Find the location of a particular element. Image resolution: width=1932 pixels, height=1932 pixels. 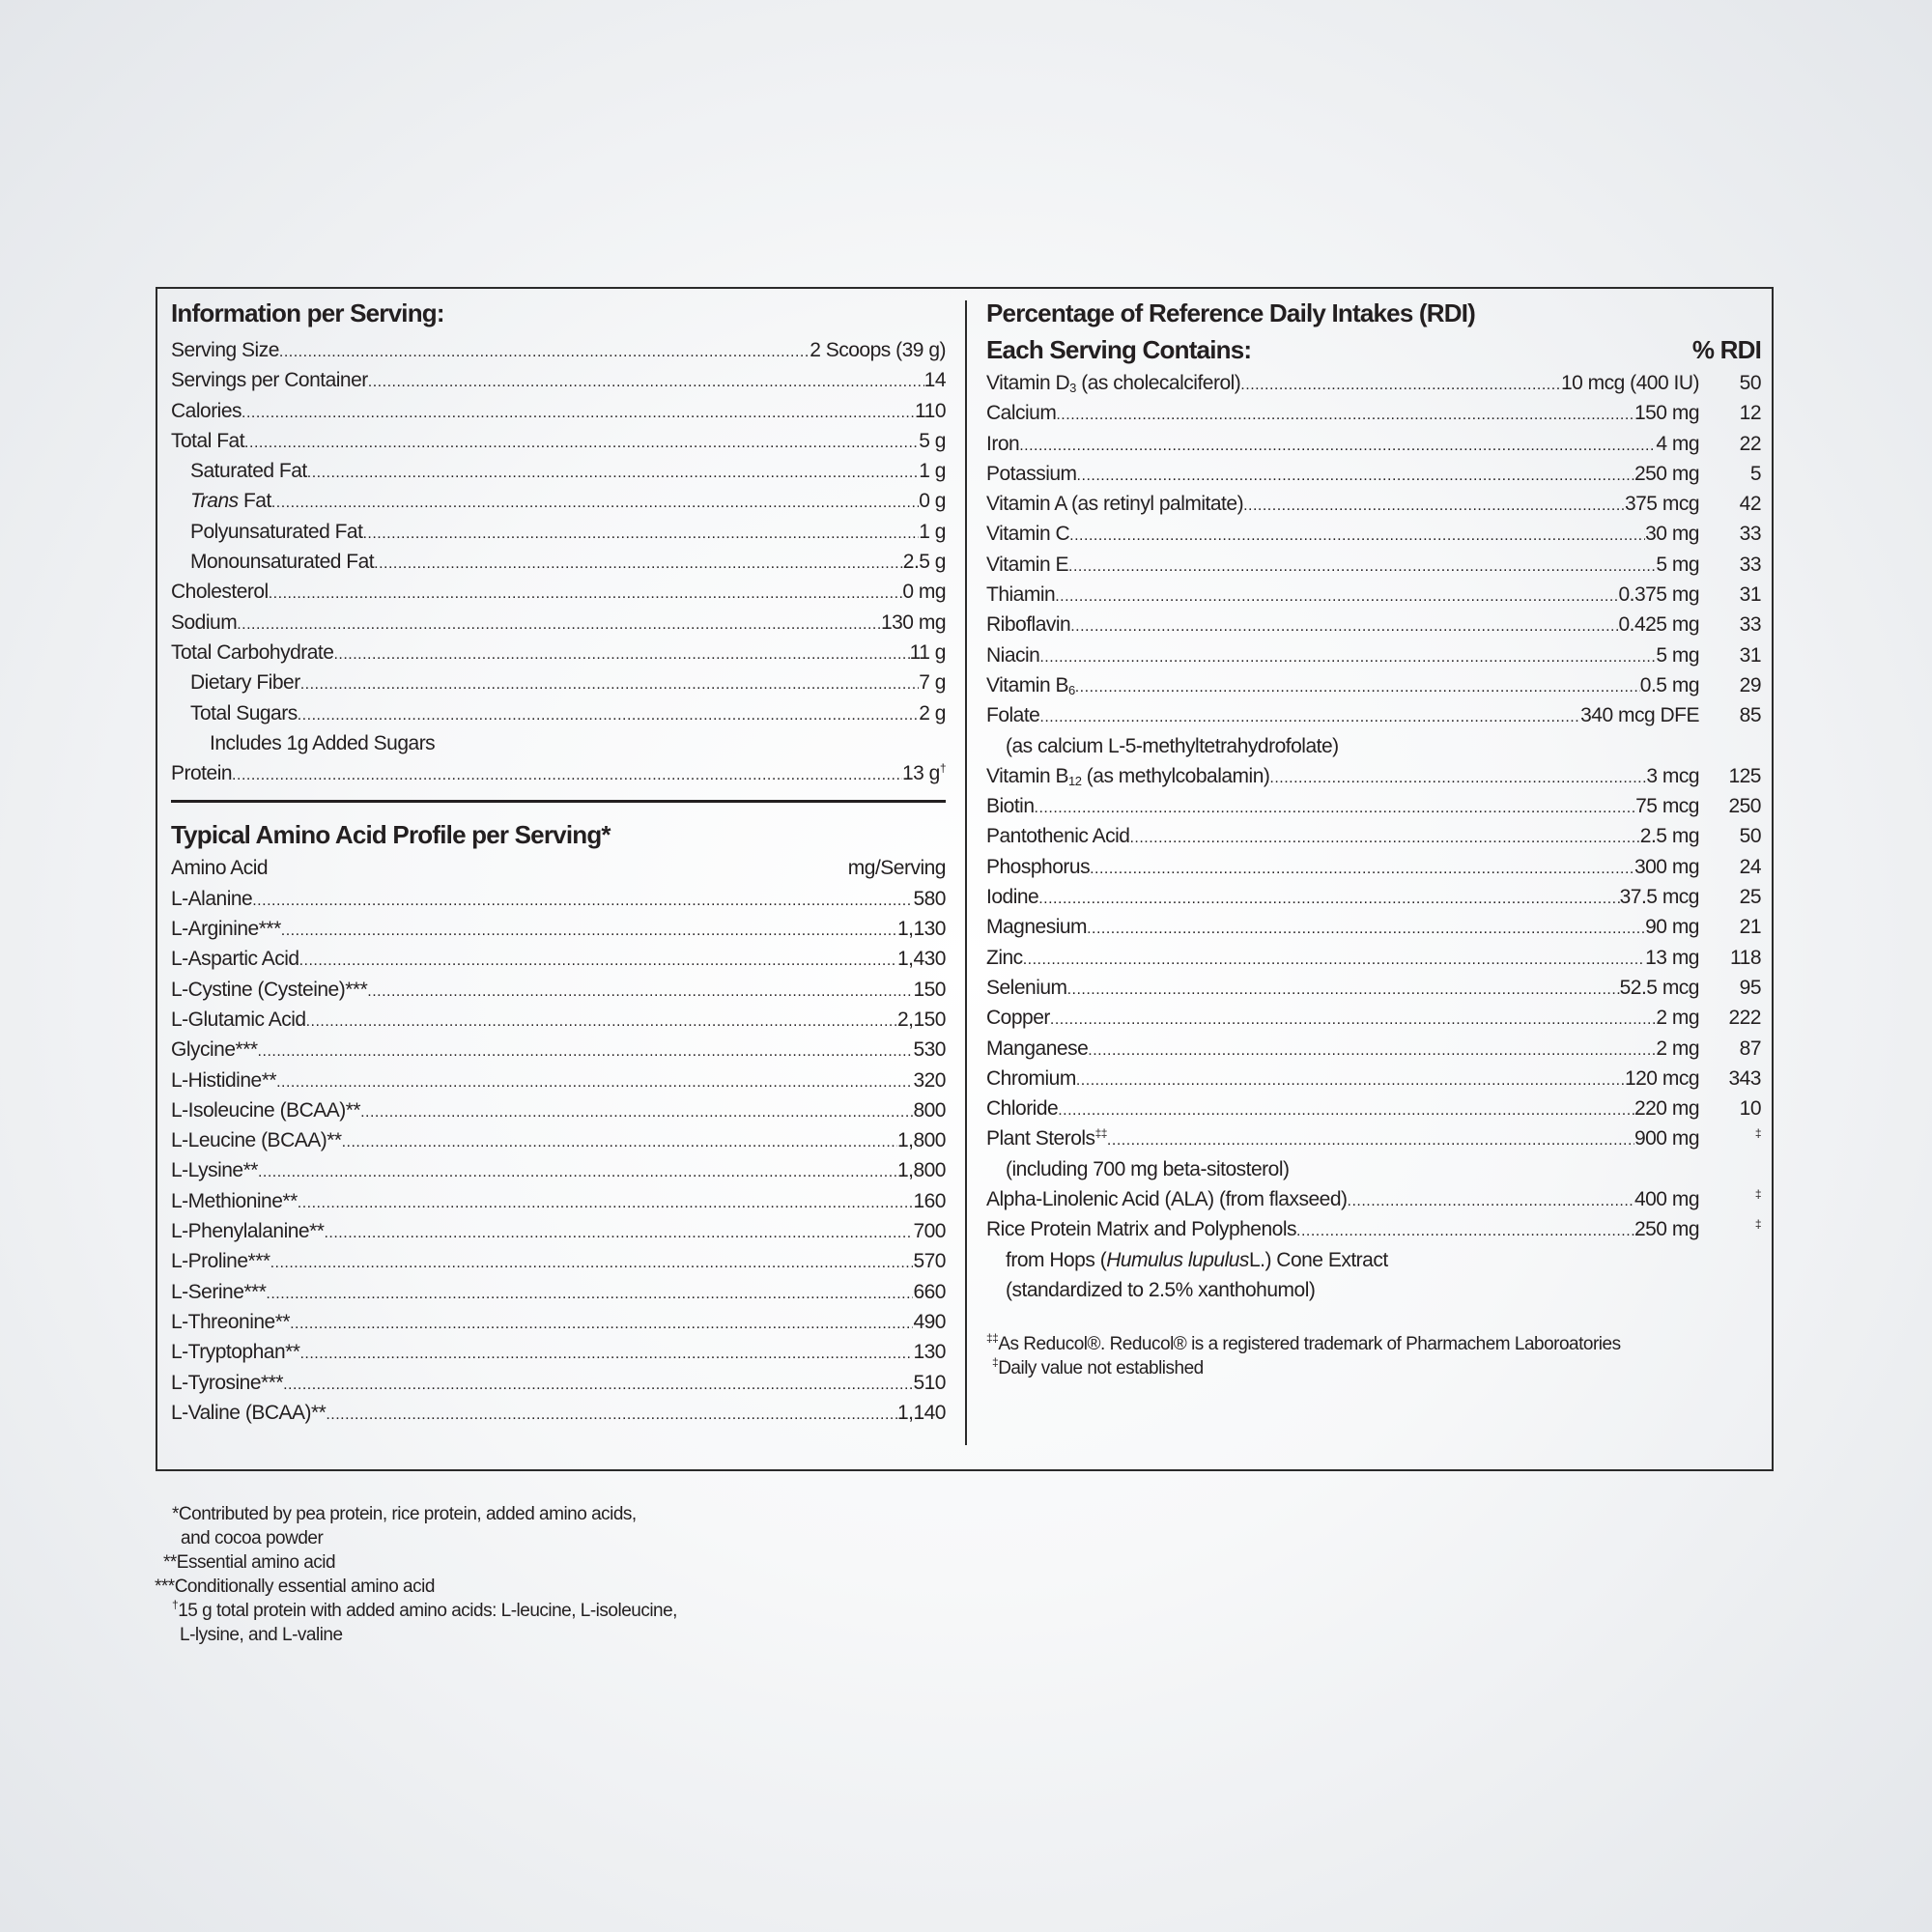

nutrient-name: Vitamin A (as retinyl palmitate) is located at coordinates (1115, 504).